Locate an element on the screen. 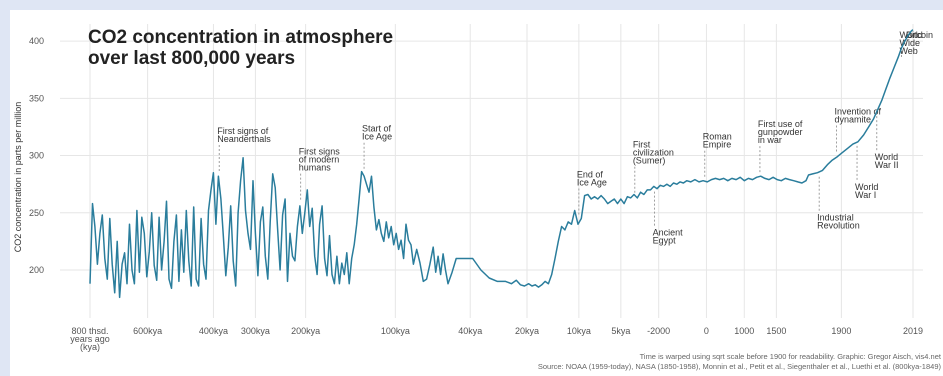 The height and width of the screenshot is (376, 943). annotation-label-line: Neanderthals is located at coordinates (244, 139).